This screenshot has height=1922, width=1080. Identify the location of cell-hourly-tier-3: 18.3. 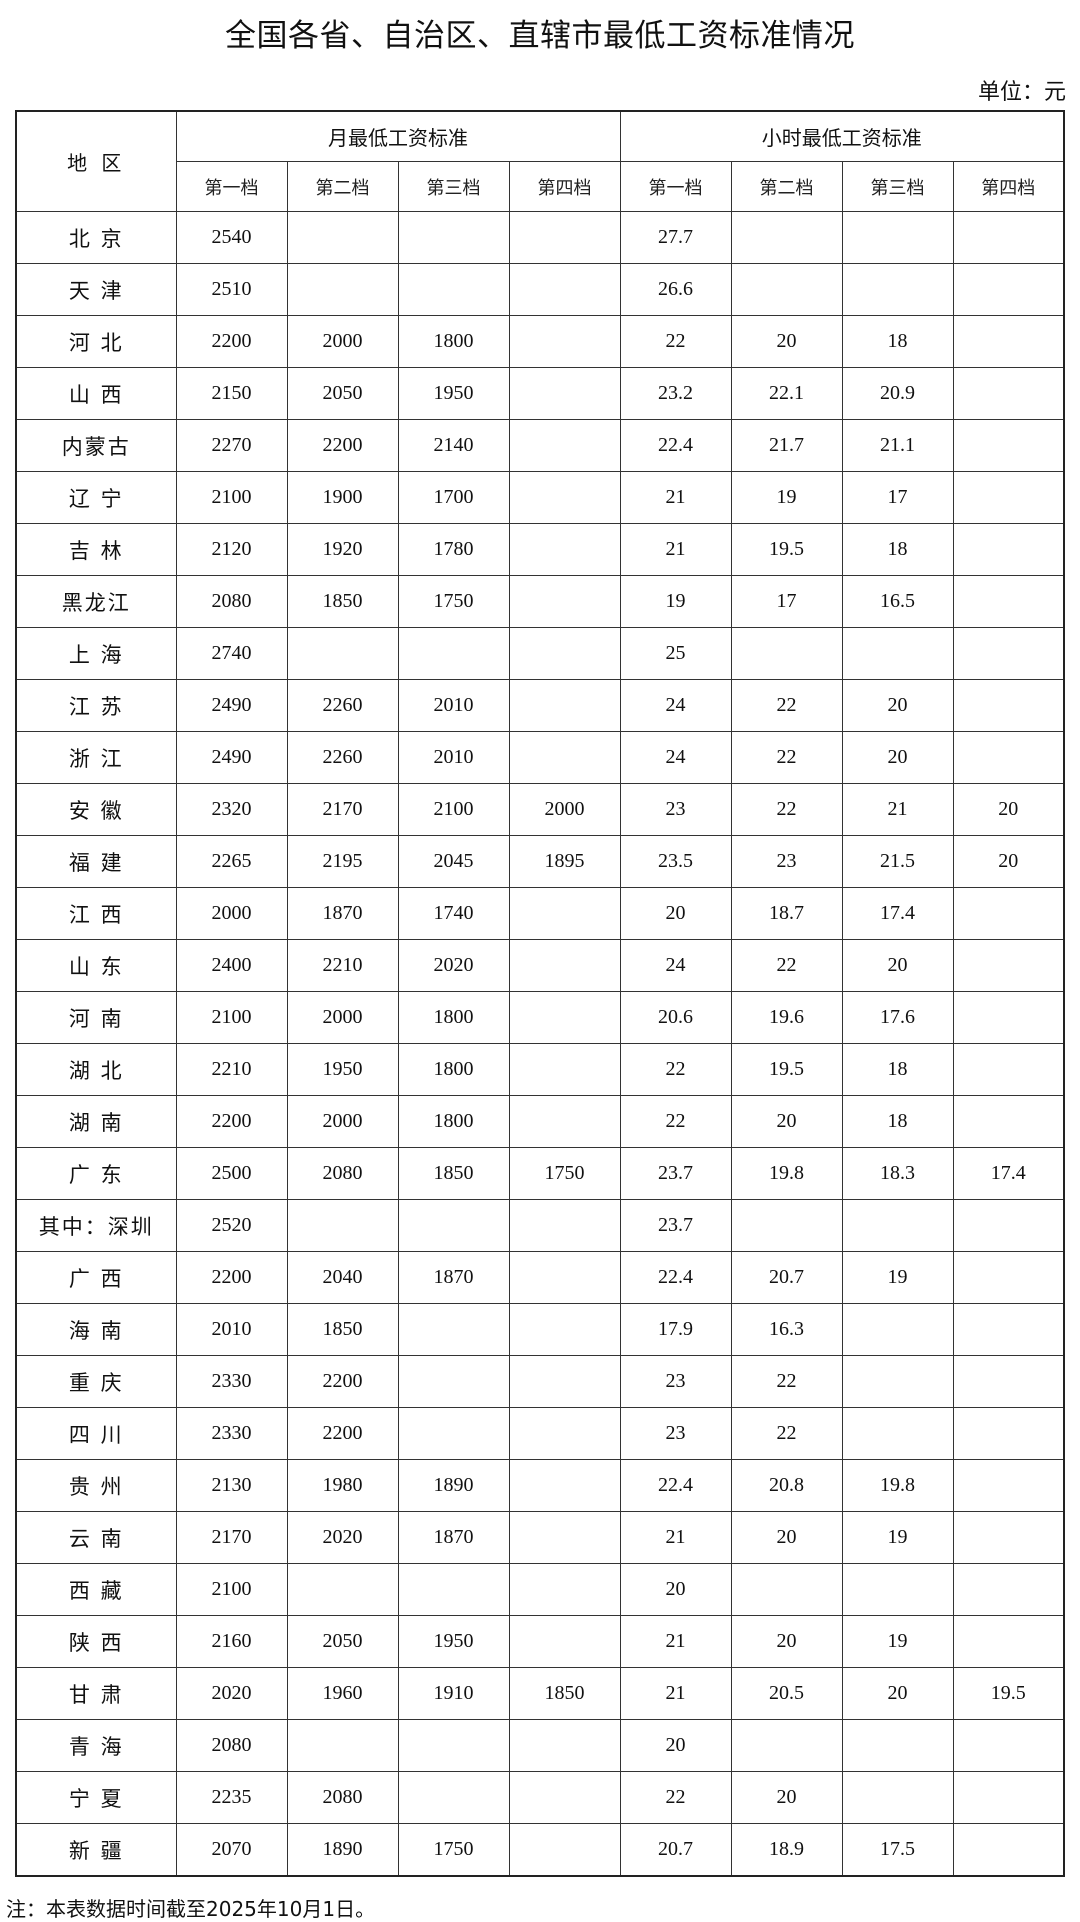
(897, 1173).